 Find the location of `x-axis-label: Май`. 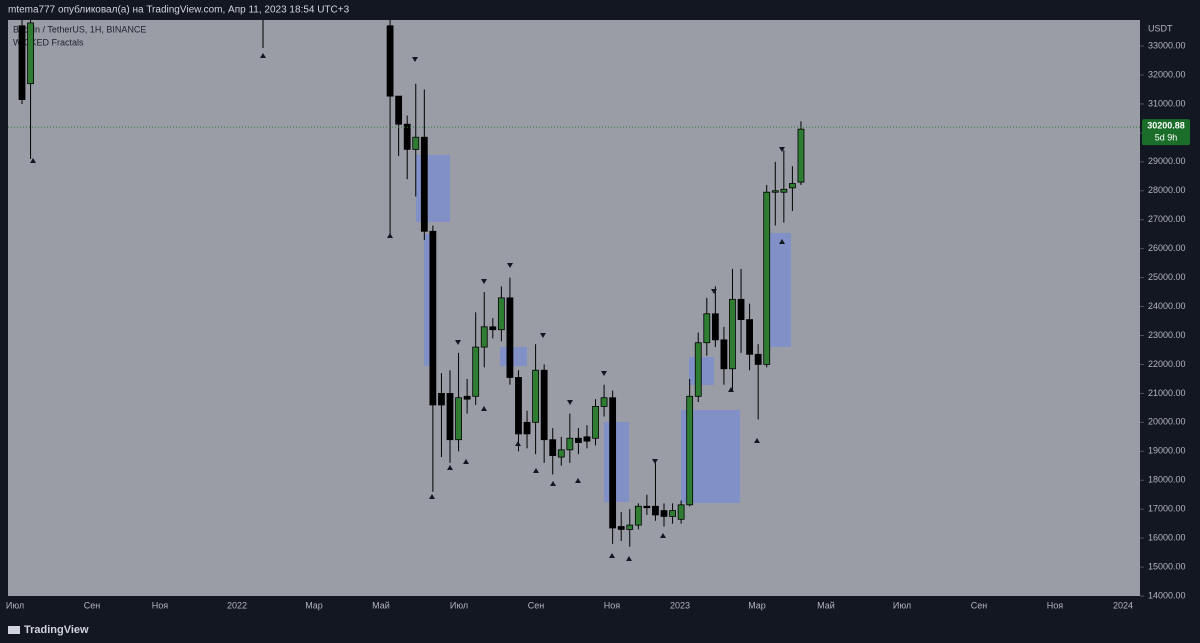

x-axis-label: Май is located at coordinates (381, 605).